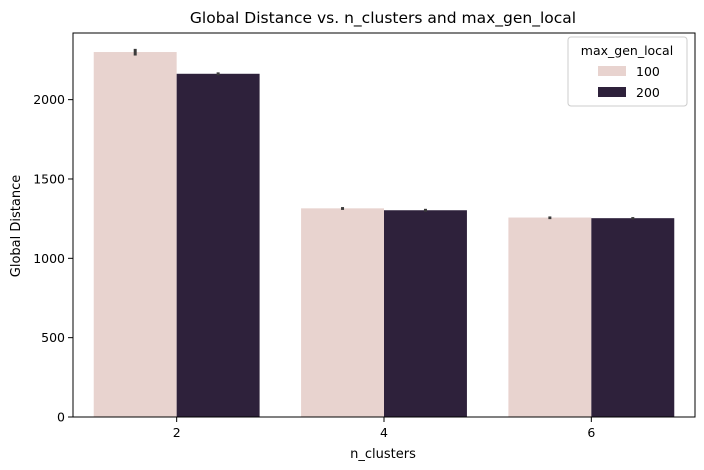 The image size is (704, 470). Describe the element at coordinates (49, 99) in the screenshot. I see `y-tick-label: 2000` at that location.